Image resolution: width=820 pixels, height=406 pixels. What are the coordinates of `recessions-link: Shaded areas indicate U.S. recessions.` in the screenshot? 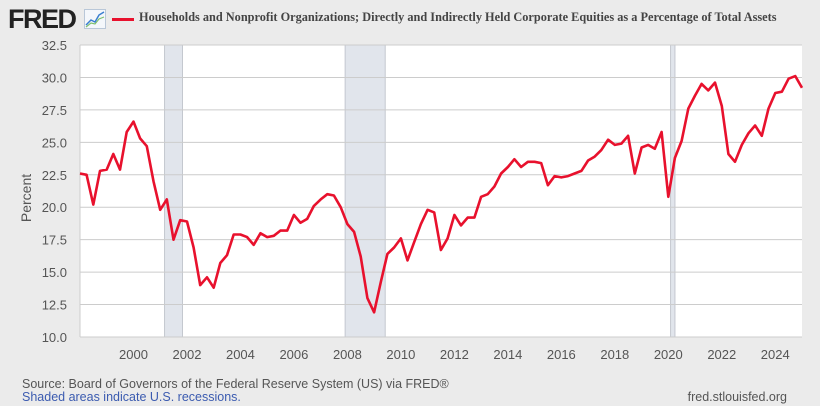 It's located at (131, 397).